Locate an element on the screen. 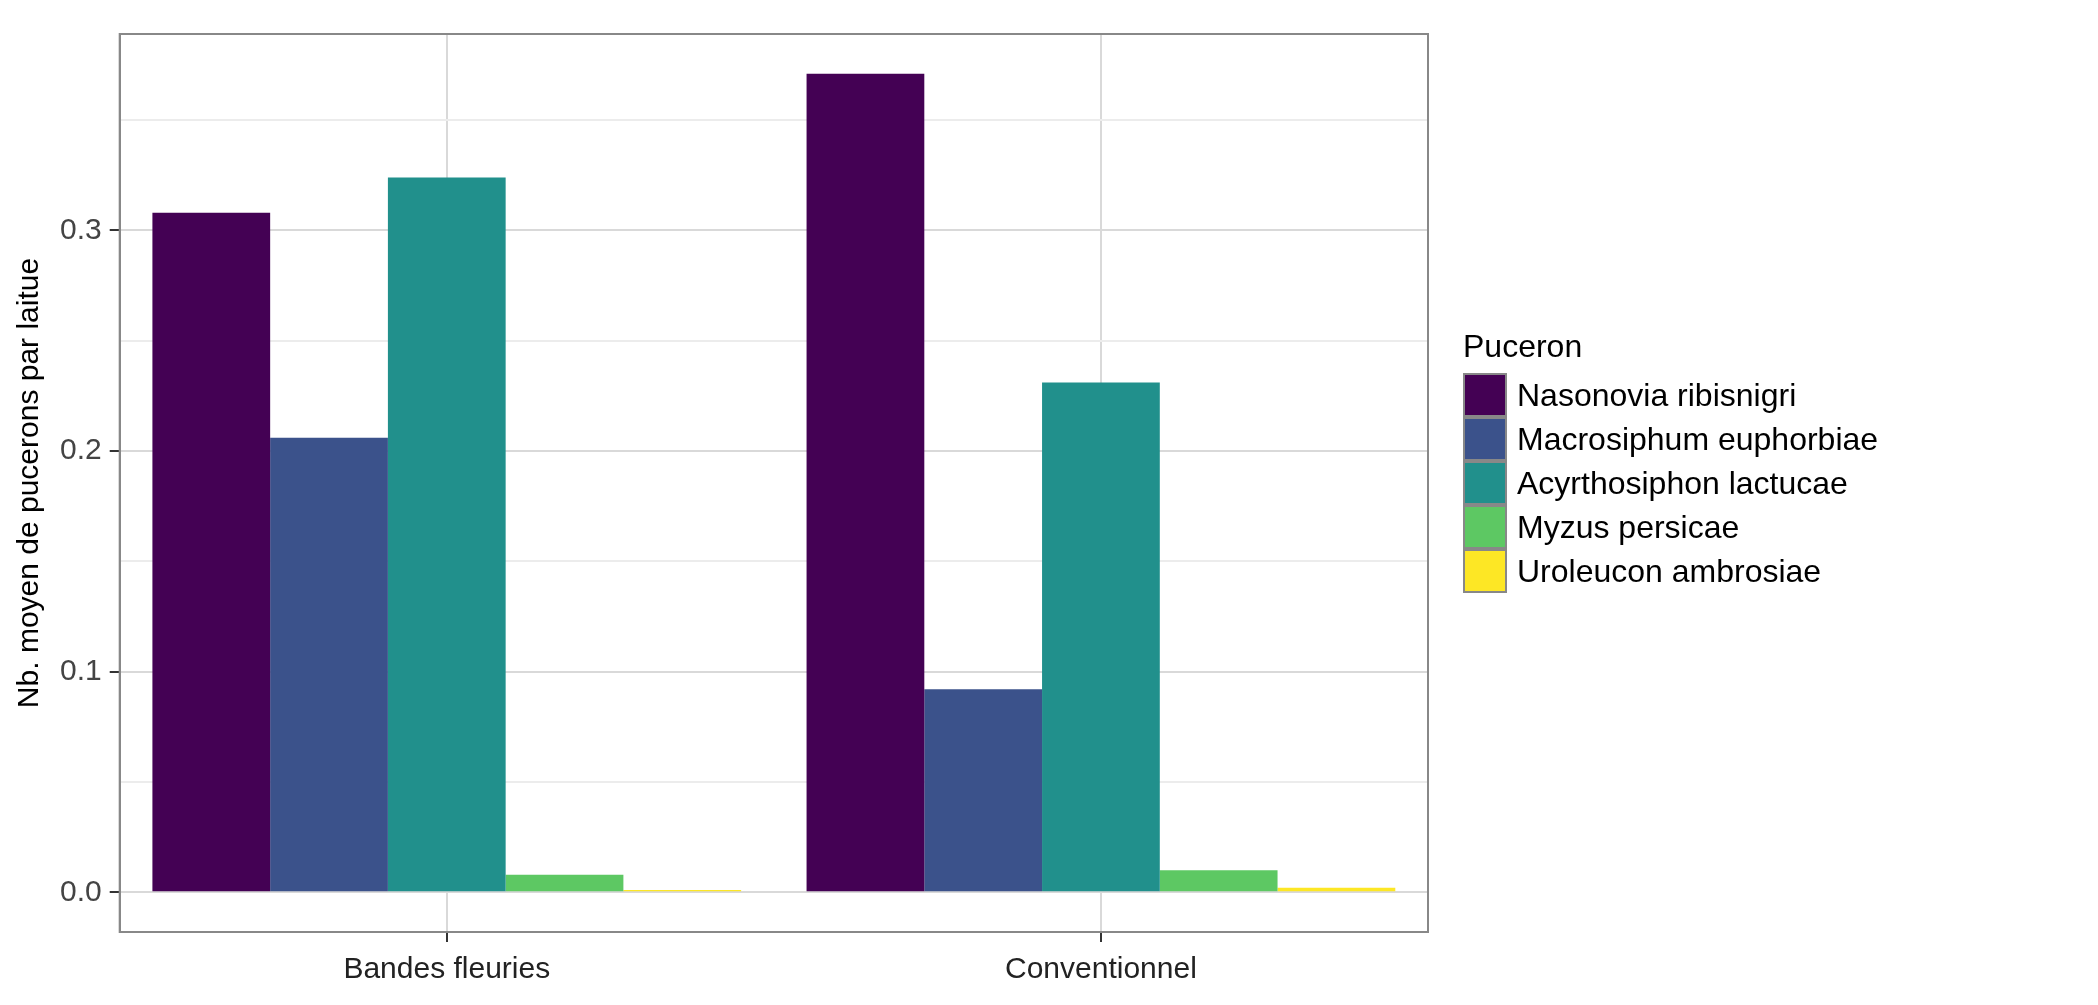 The height and width of the screenshot is (1005, 2098). legend-label: Myzus persicae is located at coordinates (1628, 527).